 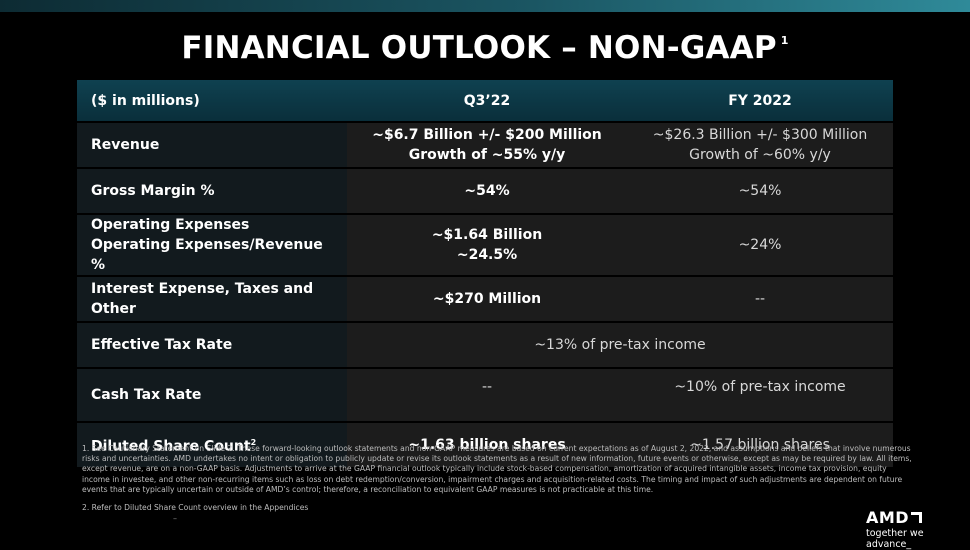 I want to click on amd-arrow-icon, so click(x=917, y=517).